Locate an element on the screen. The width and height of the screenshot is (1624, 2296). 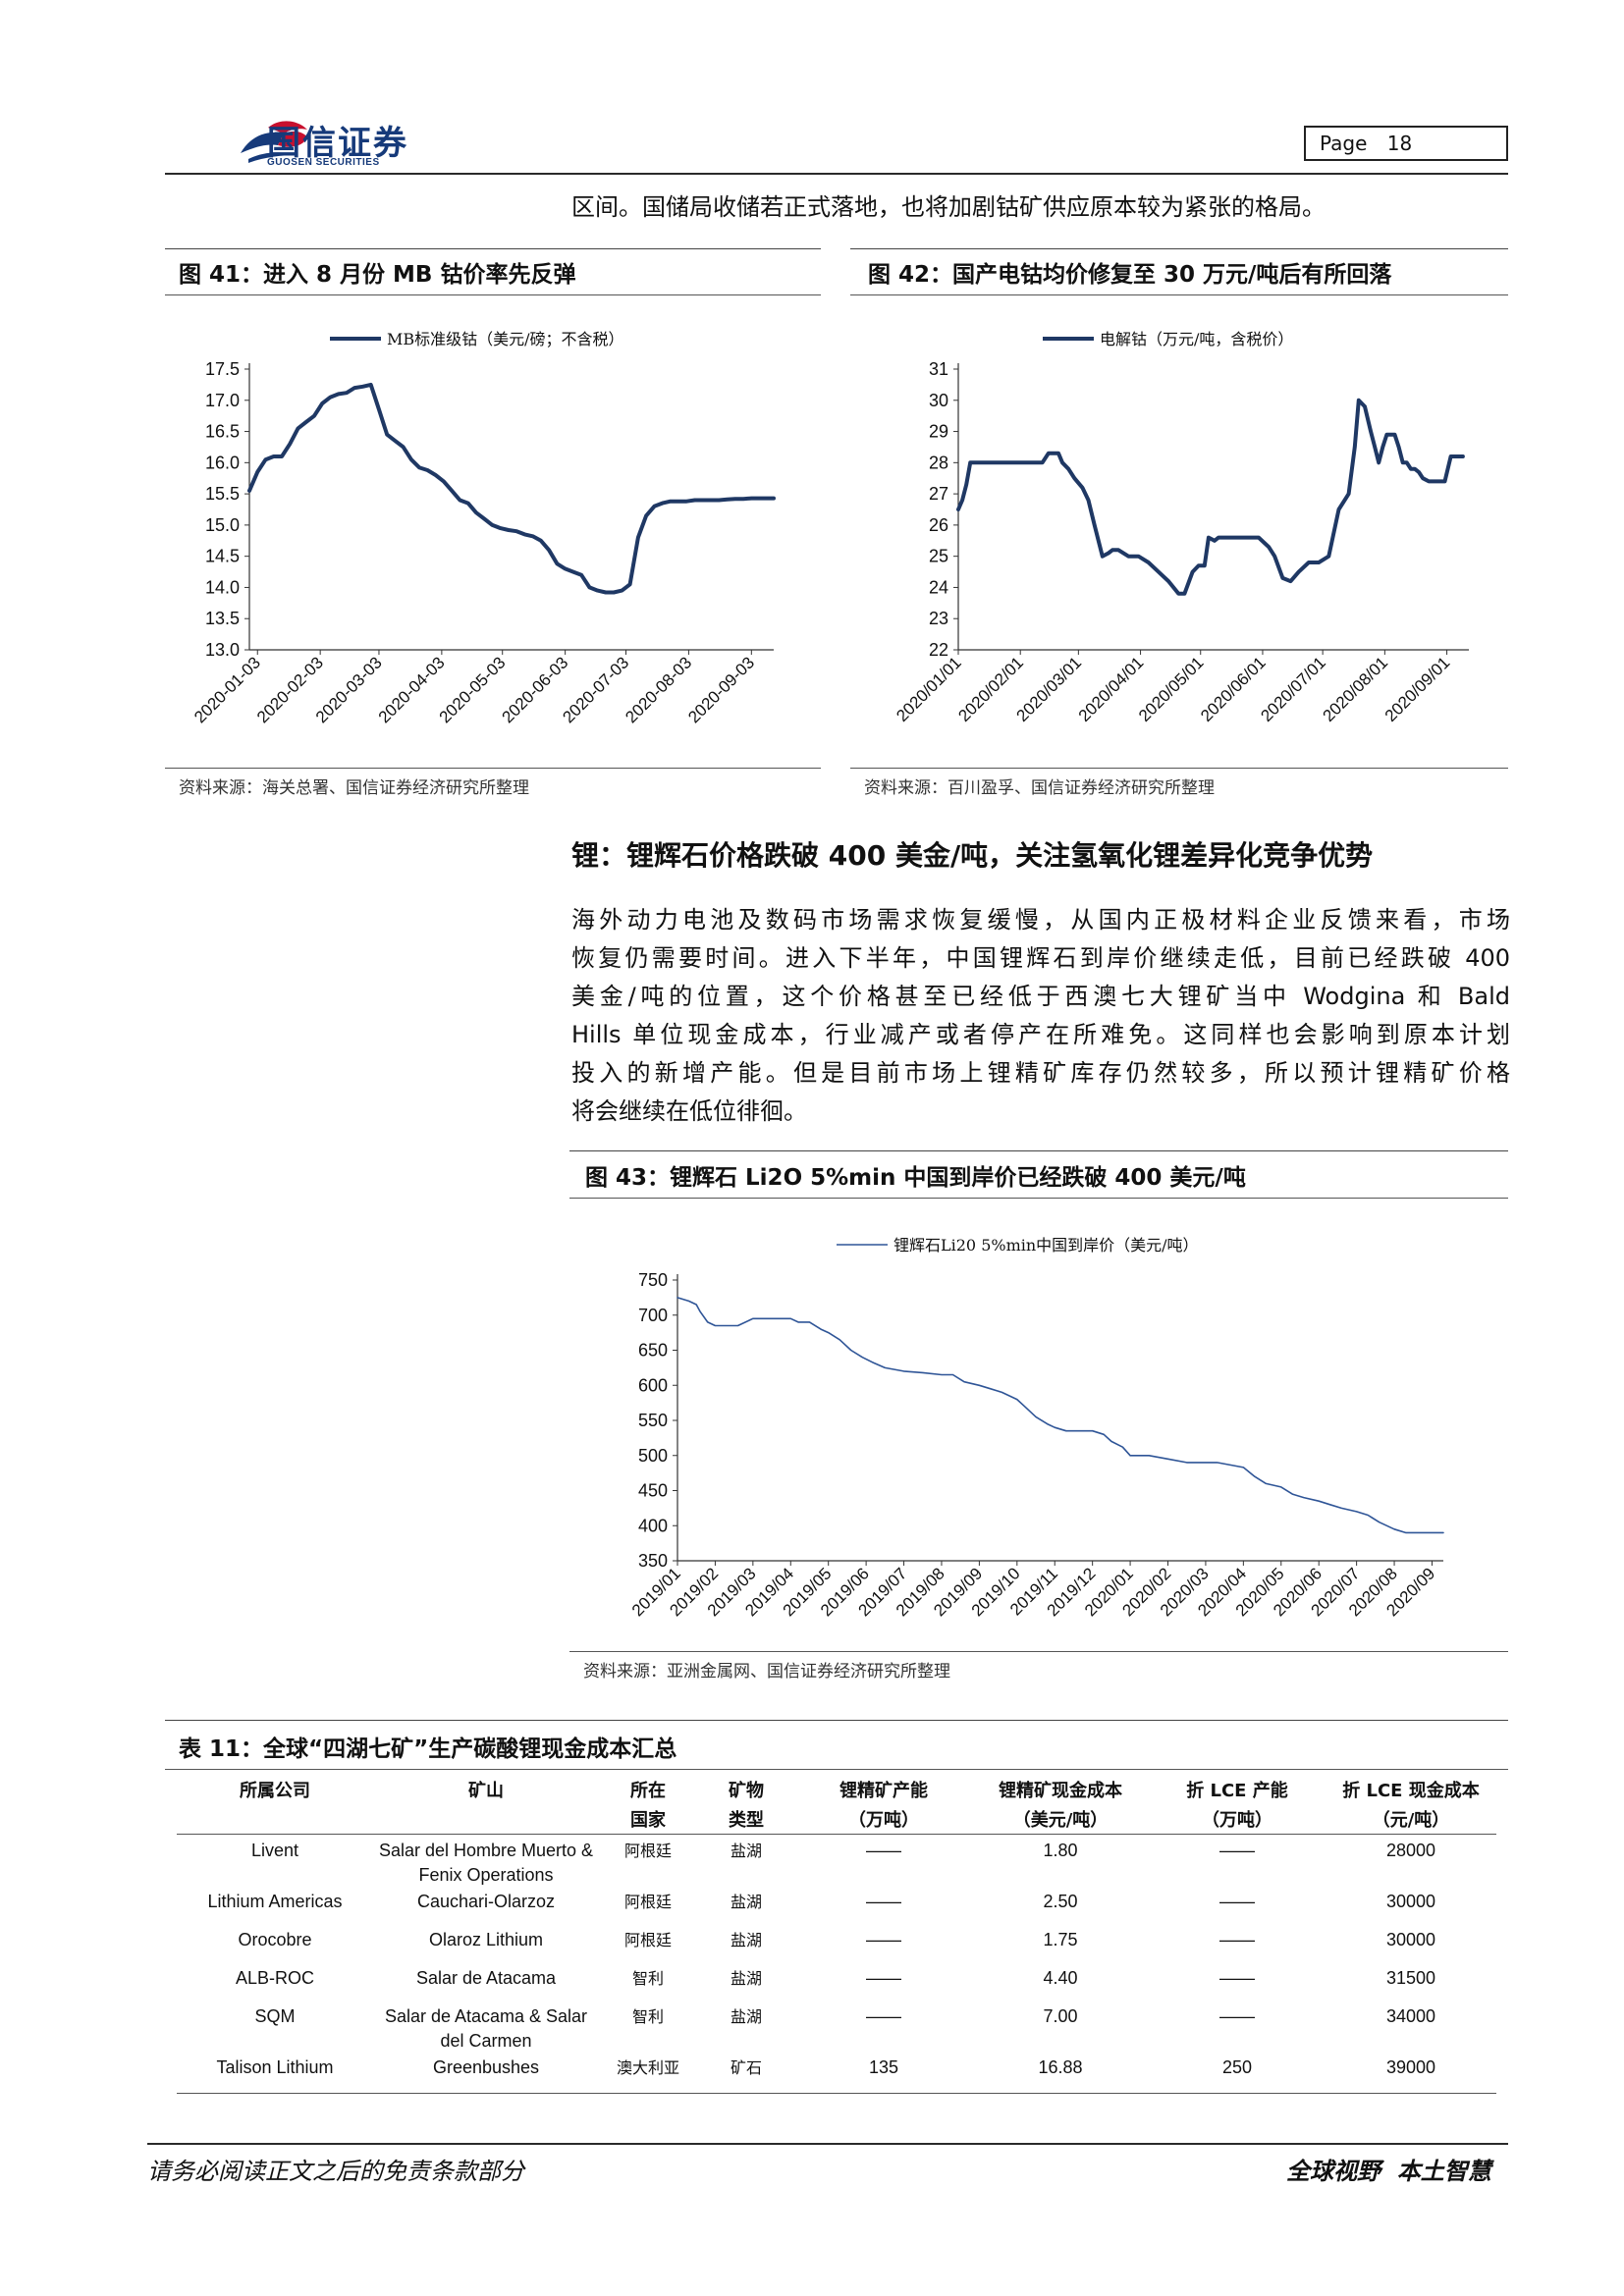
fig42-title: 图 42：国产电钴均价修复至 30 万元/吨后有所回落 is located at coordinates (1130, 275).